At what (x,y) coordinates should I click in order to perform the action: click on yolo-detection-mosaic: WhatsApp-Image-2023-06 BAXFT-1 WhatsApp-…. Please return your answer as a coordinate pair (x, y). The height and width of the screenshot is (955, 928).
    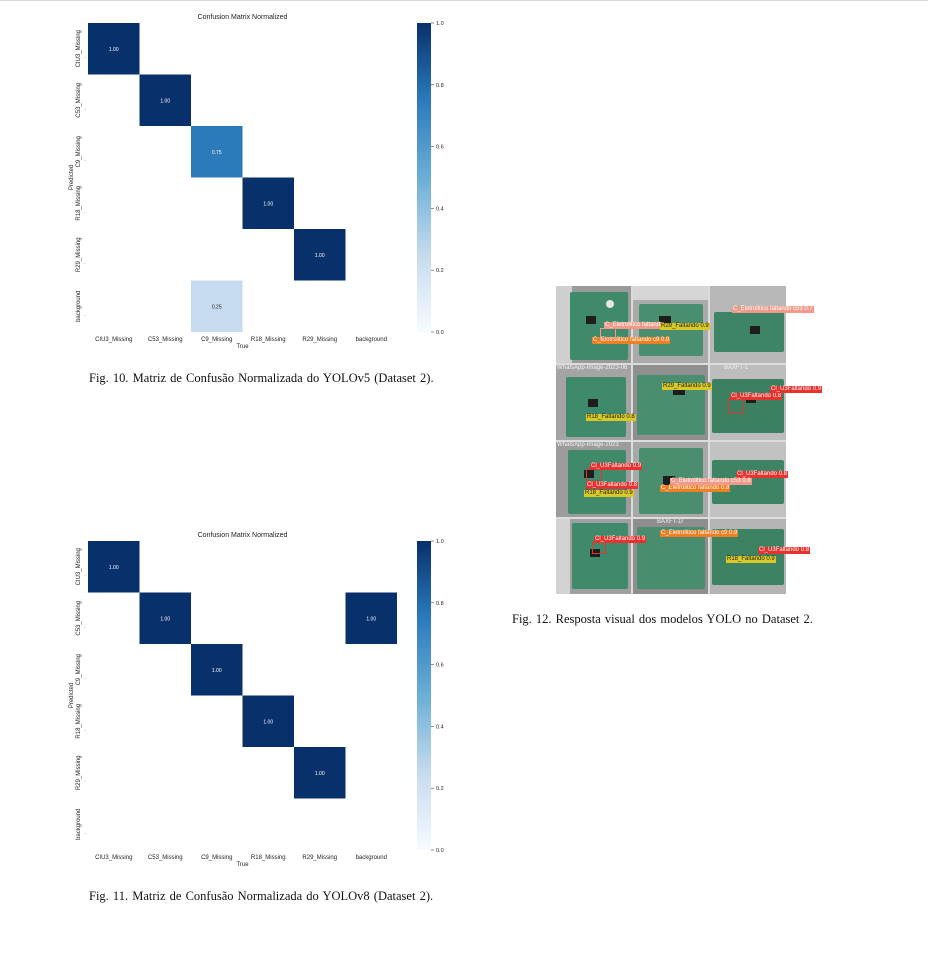
    Looking at the image, I should click on (689, 440).